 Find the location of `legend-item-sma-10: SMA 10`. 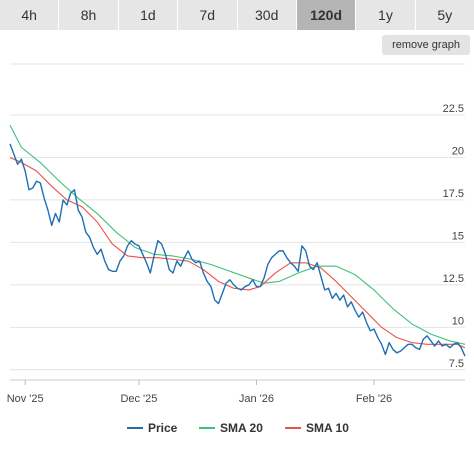

legend-item-sma-10: SMA 10 is located at coordinates (317, 428).